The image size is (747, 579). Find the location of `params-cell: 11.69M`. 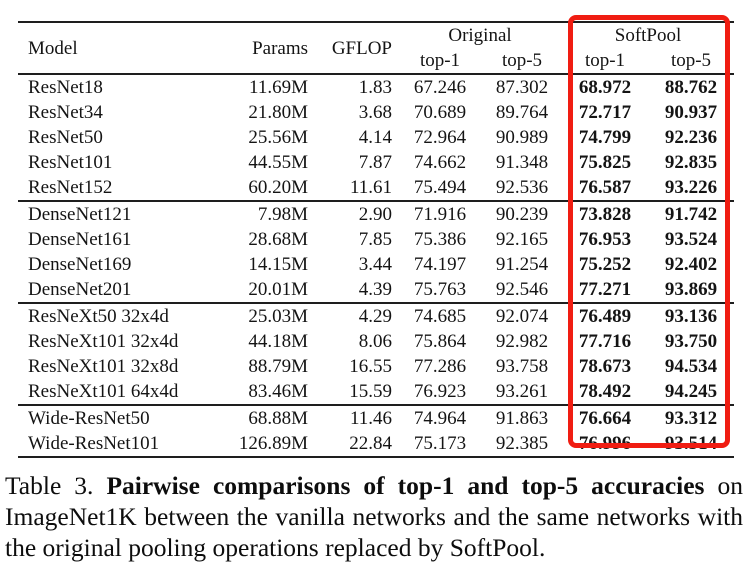

params-cell: 11.69M is located at coordinates (278, 87).